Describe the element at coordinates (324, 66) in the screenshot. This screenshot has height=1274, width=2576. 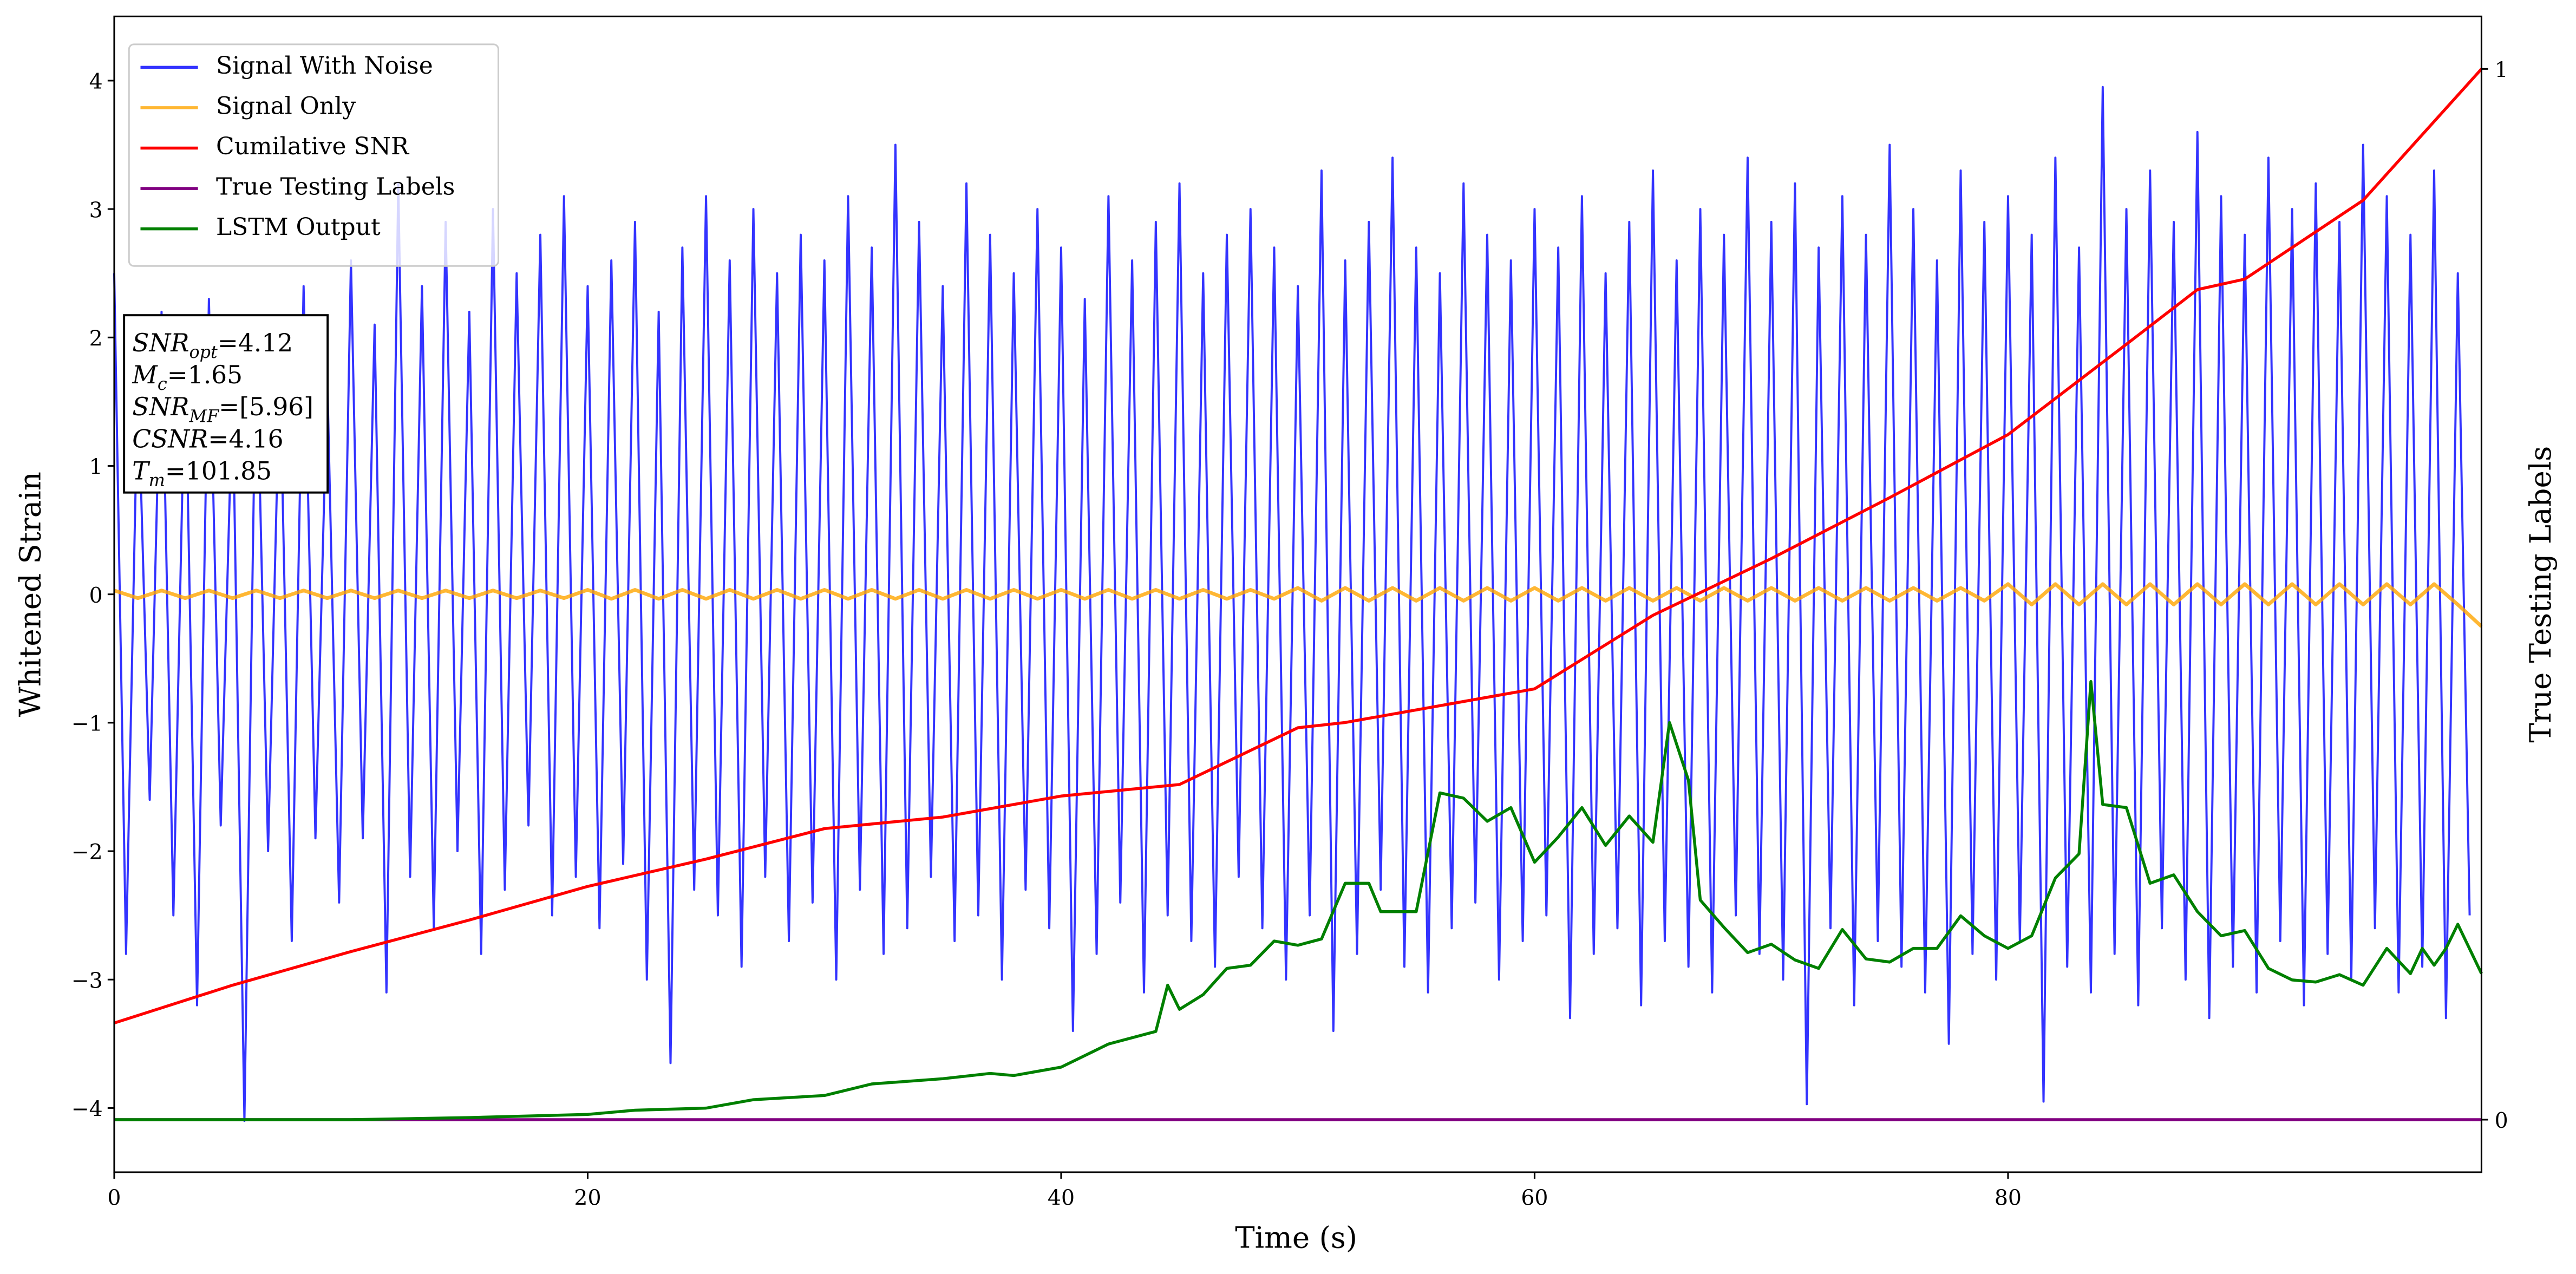
I see `legend-label: Signal With Noise` at that location.